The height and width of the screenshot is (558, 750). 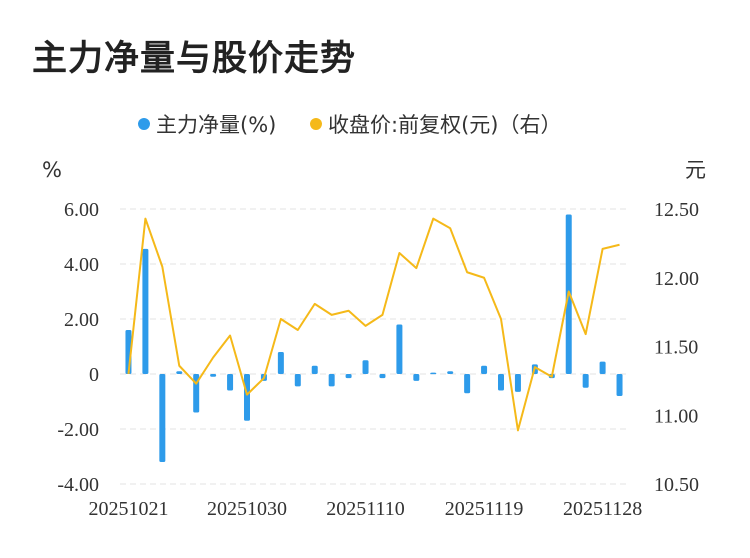 I want to click on left-tick-label: 0, so click(x=94, y=375).